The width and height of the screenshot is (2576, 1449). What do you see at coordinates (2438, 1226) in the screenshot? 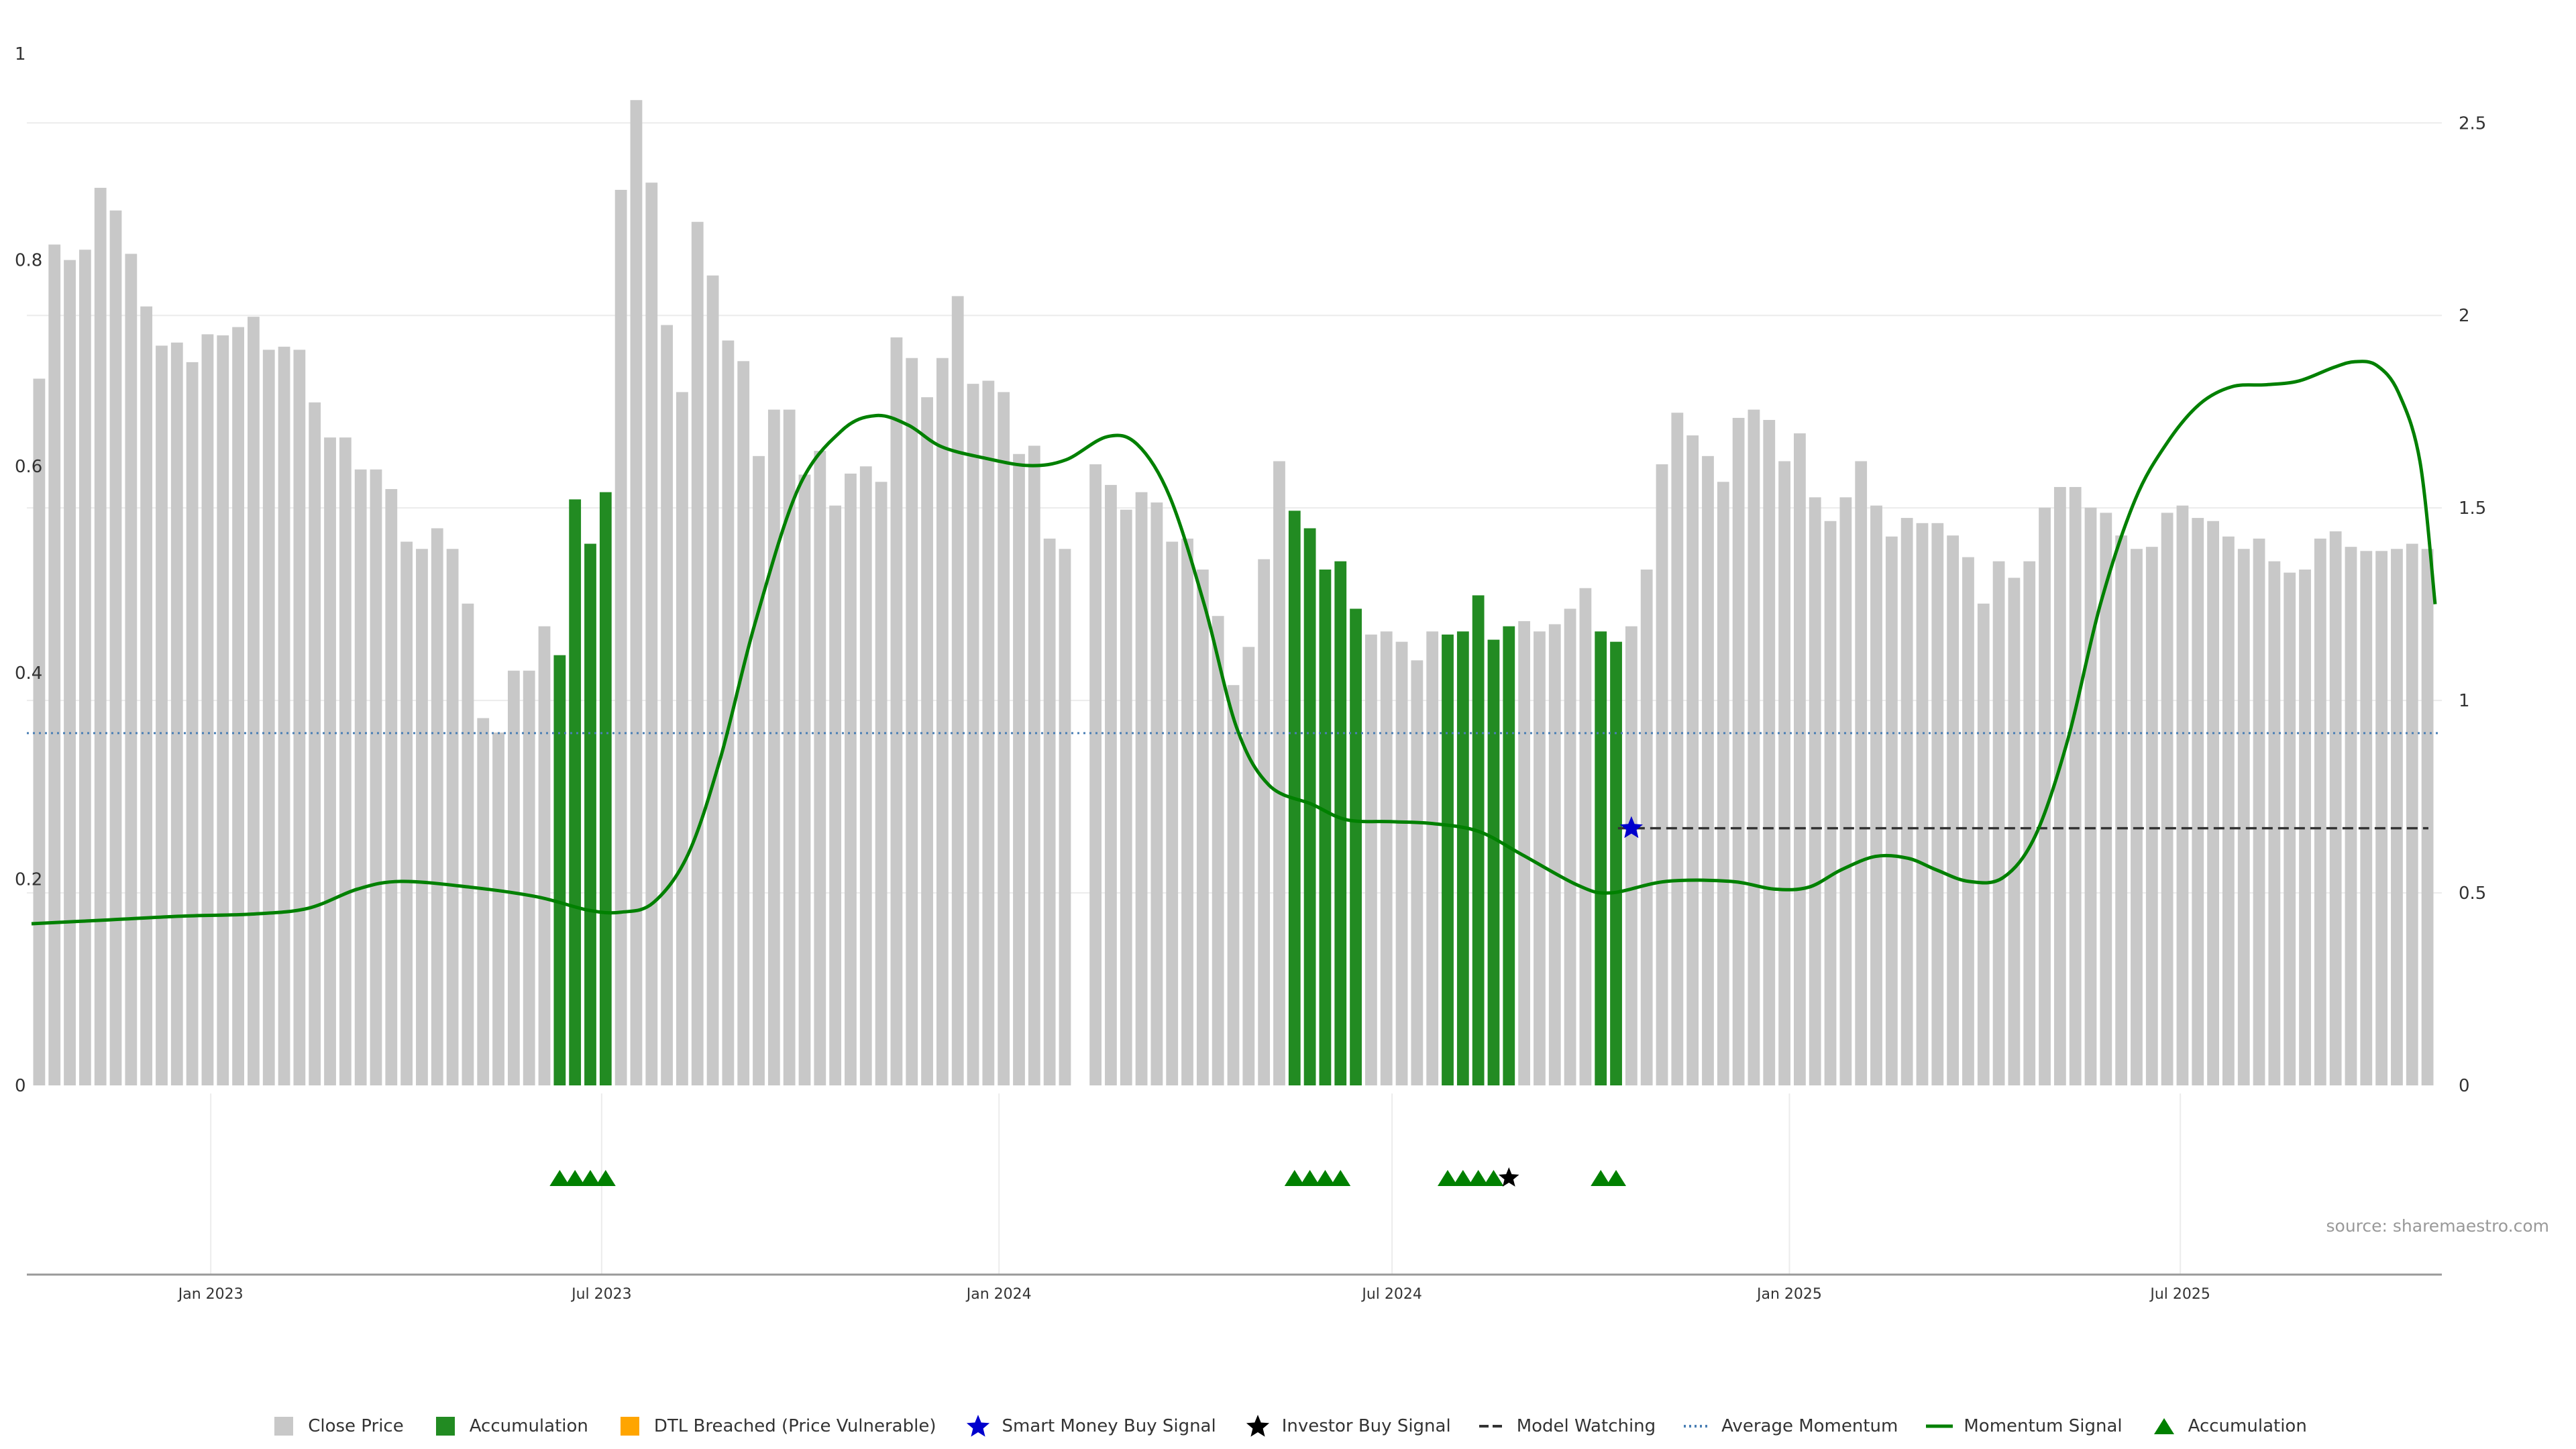
I see `source-note: source: sharemaestro.com` at bounding box center [2438, 1226].